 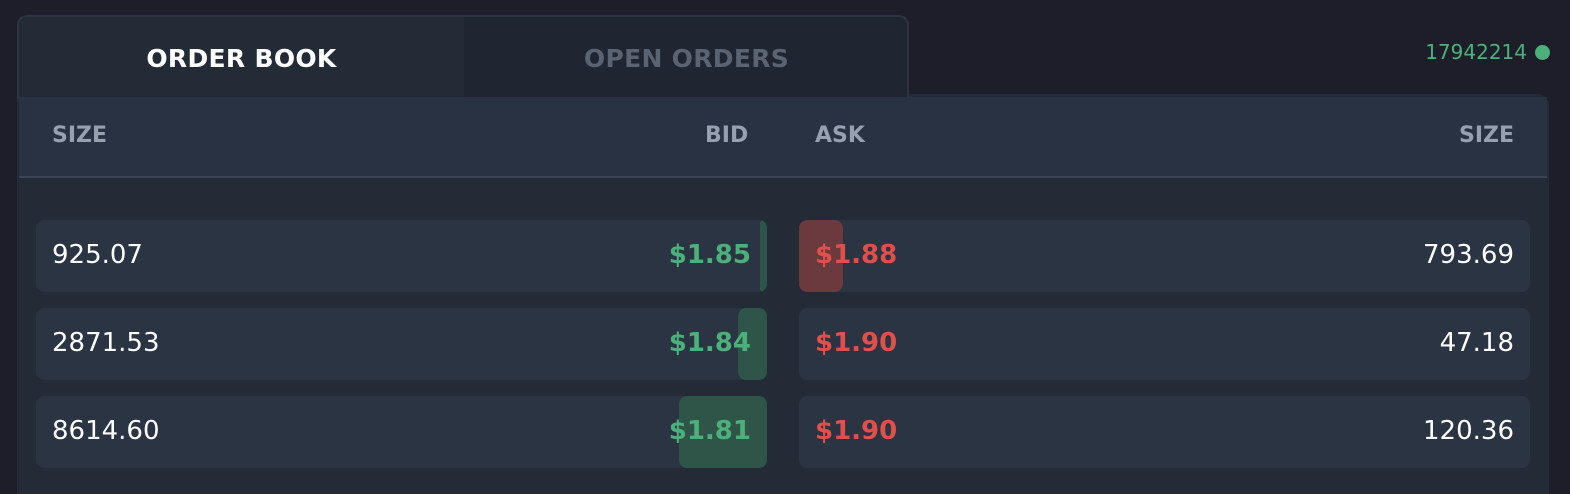 What do you see at coordinates (1164, 344) in the screenshot?
I see `ask-row: $1.90 47.18` at bounding box center [1164, 344].